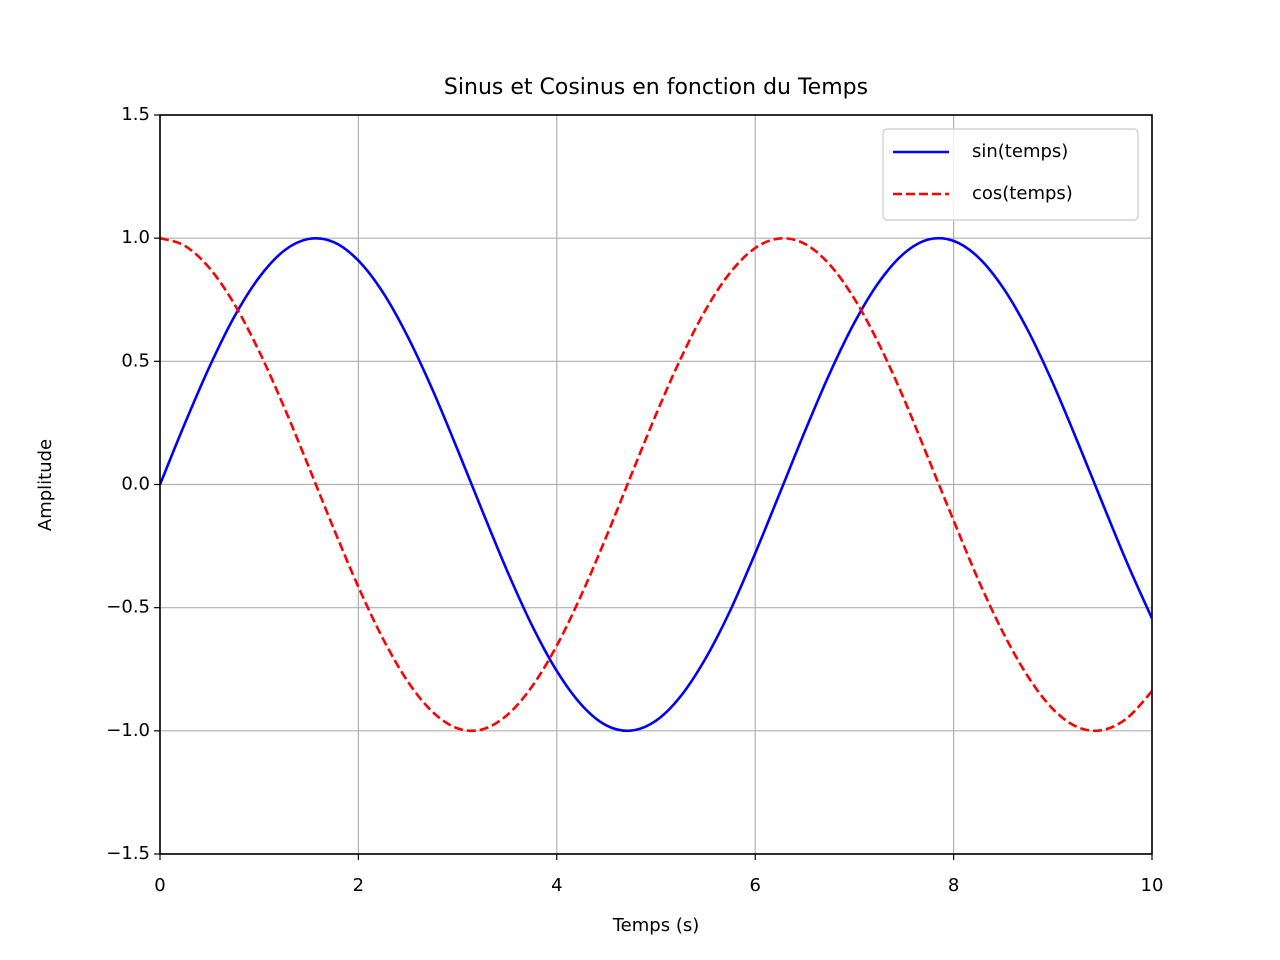 This screenshot has width=1280, height=960. Describe the element at coordinates (135, 360) in the screenshot. I see `y-tick-label: 0.5` at that location.